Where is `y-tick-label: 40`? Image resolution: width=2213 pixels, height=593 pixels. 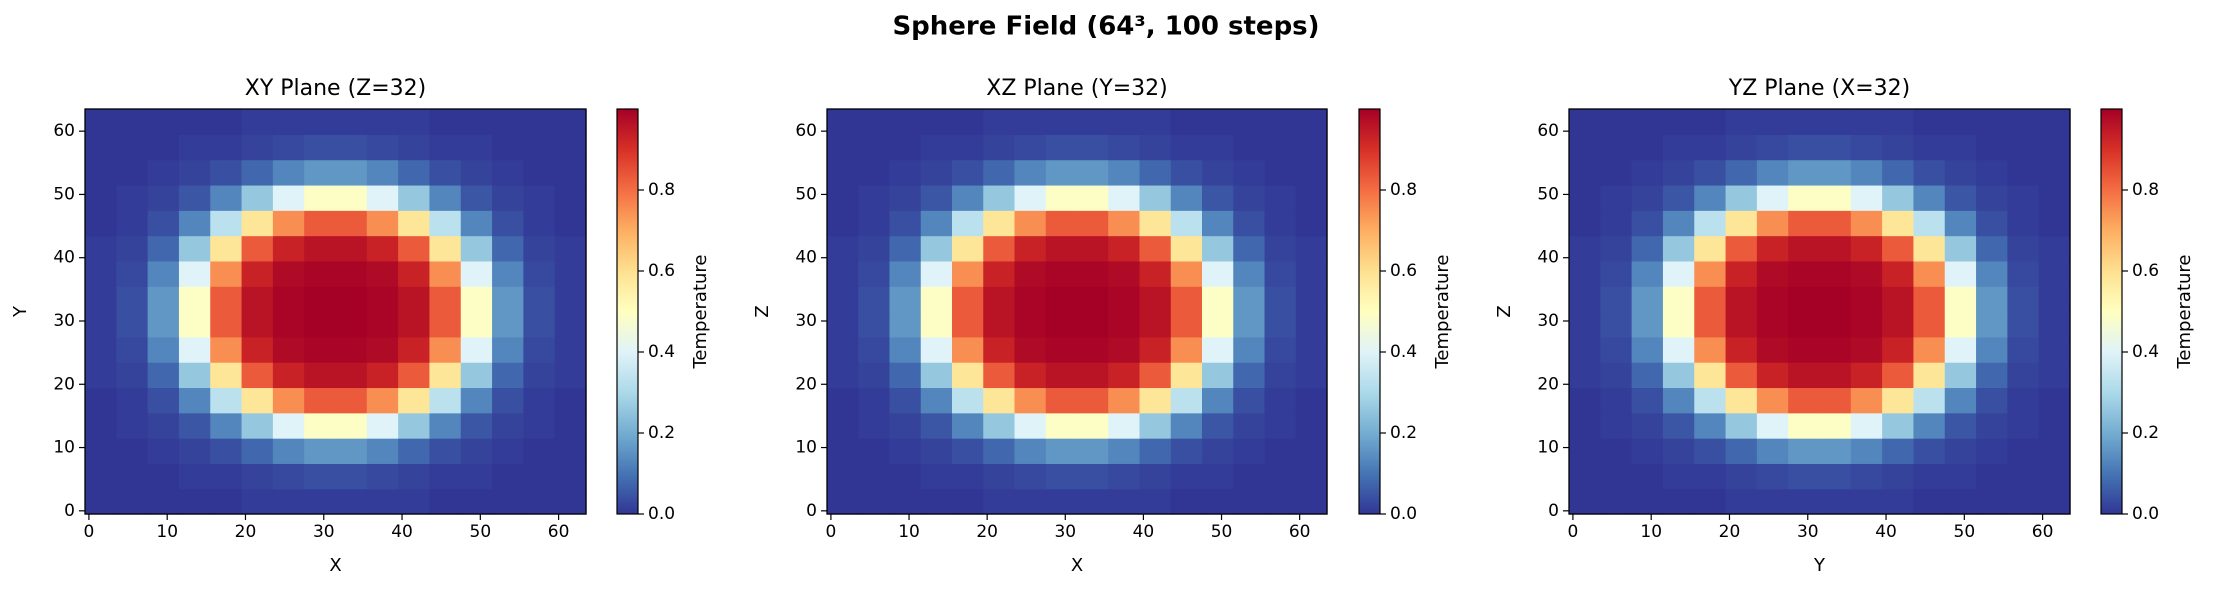
y-tick-label: 40 is located at coordinates (806, 258).